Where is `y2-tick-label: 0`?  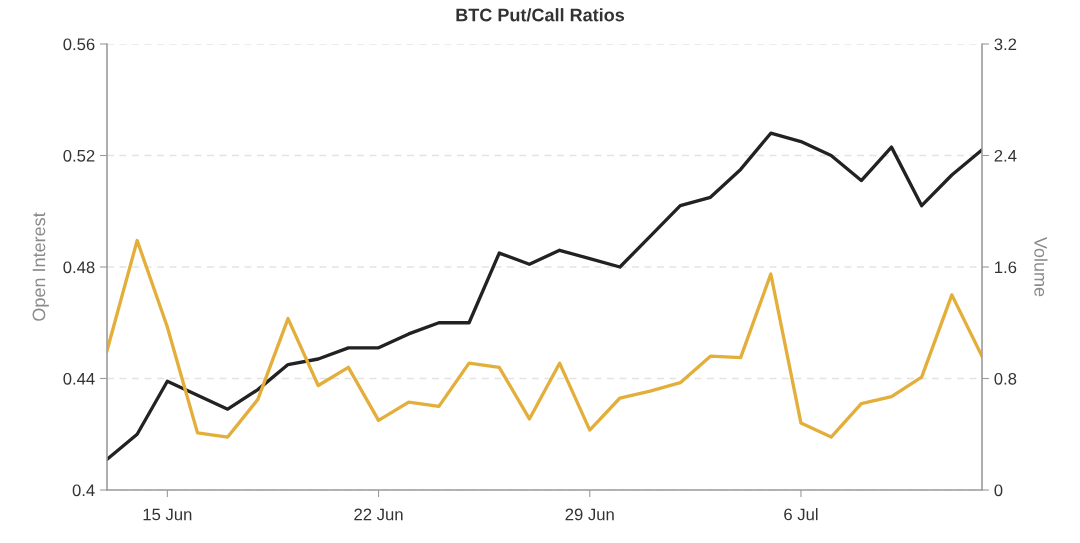
y2-tick-label: 0 is located at coordinates (998, 490).